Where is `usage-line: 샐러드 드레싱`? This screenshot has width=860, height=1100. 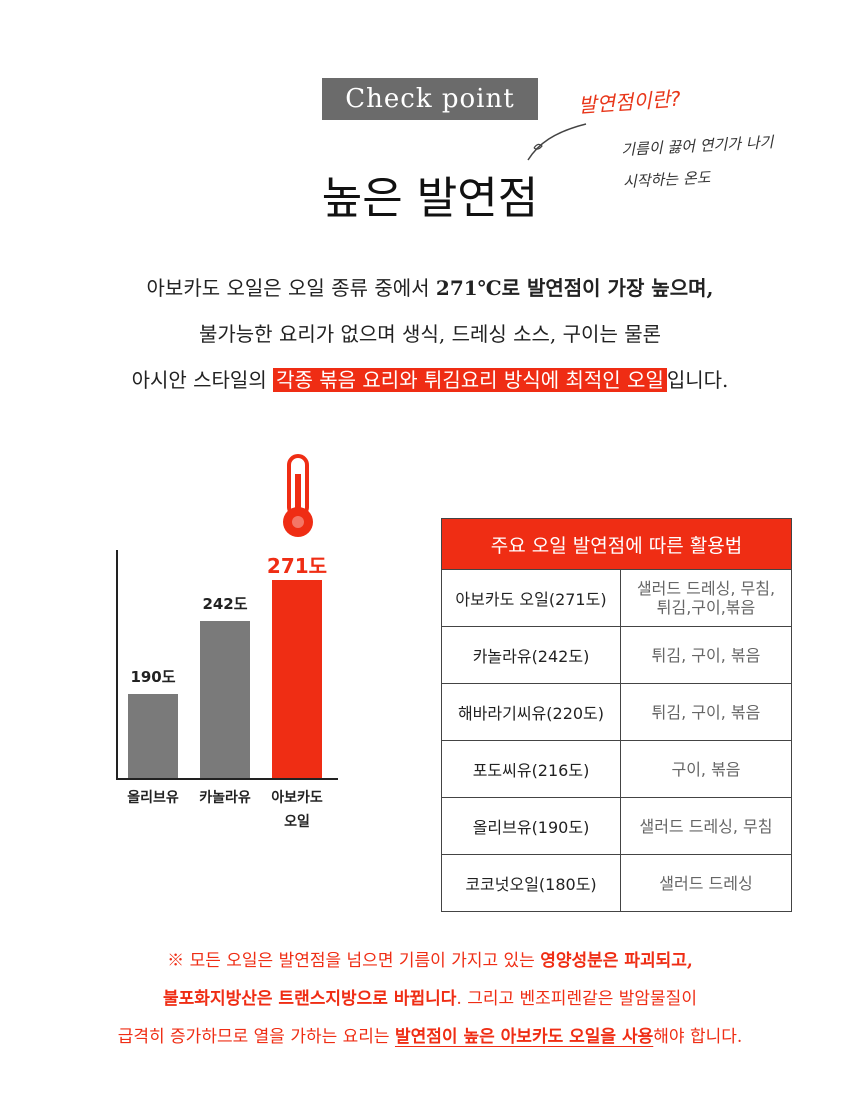
usage-line: 샐러드 드레싱 is located at coordinates (706, 883).